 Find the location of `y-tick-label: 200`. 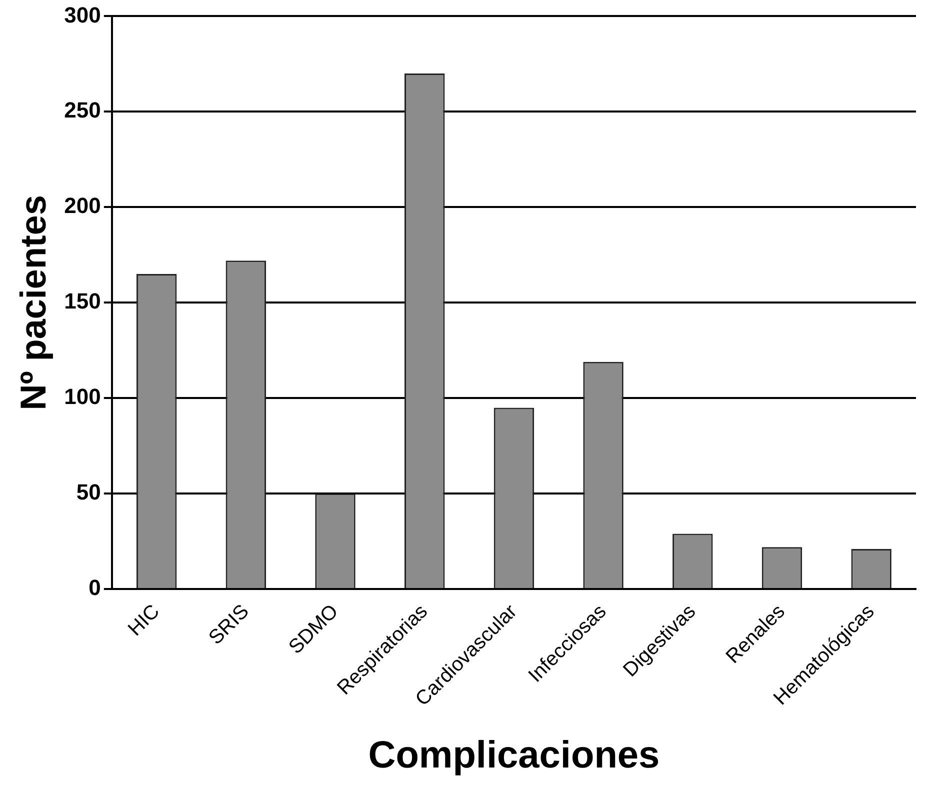

y-tick-label: 200 is located at coordinates (82, 205).